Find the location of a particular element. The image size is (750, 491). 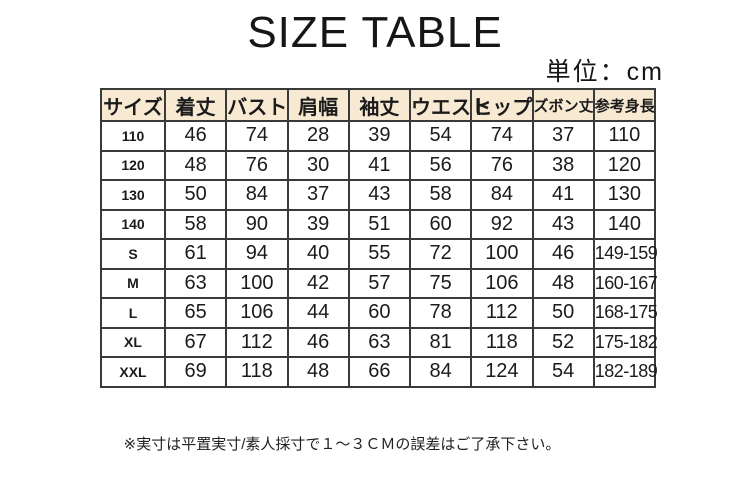

header-row: サイズ 着丈 バスト 肩幅 袖丈 ウエスト ヒップ ズボン丈 参考身長 is located at coordinates (378, 105).